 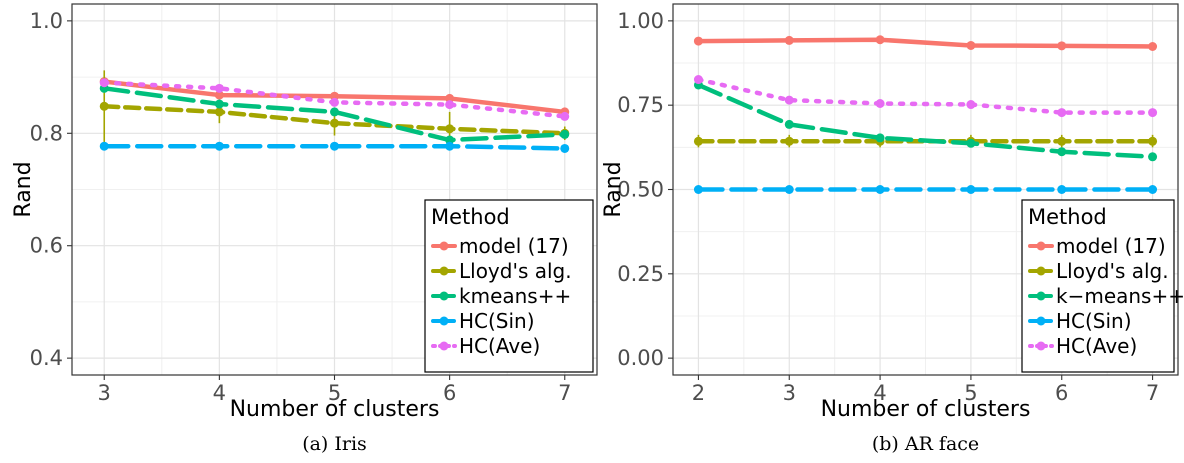 I want to click on y-tick-label: 0.75, so click(x=640, y=105).